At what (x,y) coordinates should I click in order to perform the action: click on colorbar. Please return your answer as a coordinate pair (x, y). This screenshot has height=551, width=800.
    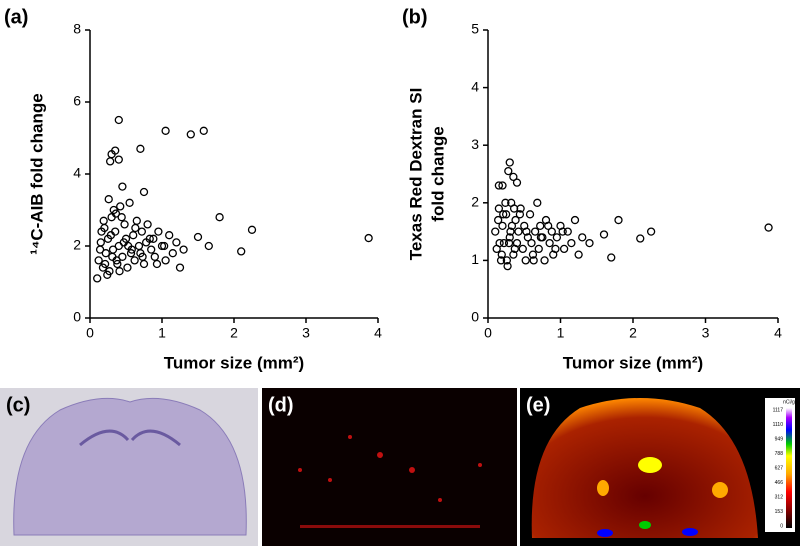
    Looking at the image, I should click on (789, 468).